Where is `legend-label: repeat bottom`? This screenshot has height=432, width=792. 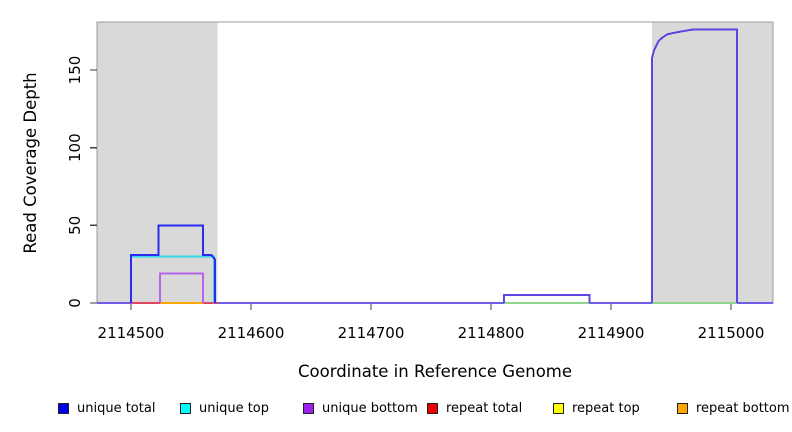 legend-label: repeat bottom is located at coordinates (743, 408).